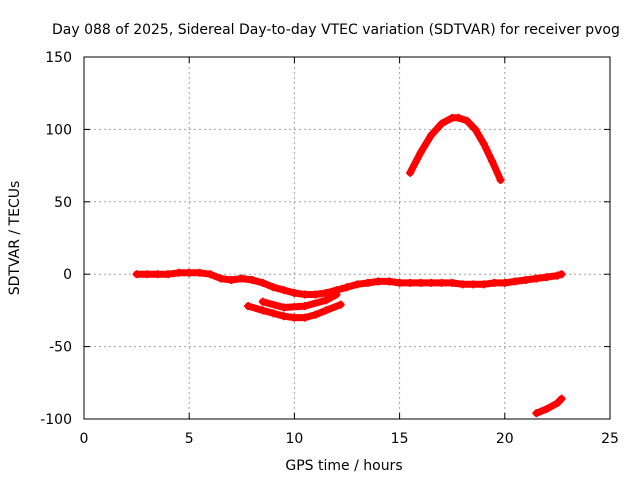 This screenshot has width=640, height=480. Describe the element at coordinates (400, 439) in the screenshot. I see `x-tick-label: 15` at that location.